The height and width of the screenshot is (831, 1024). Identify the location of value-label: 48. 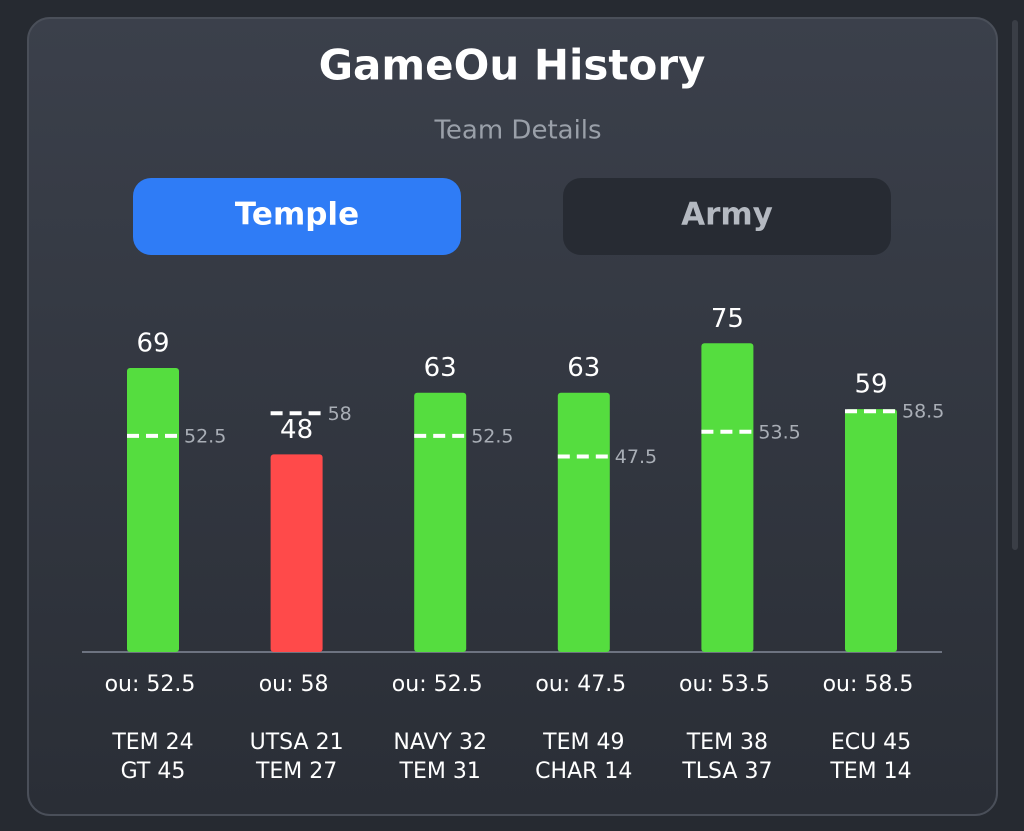
(296, 430).